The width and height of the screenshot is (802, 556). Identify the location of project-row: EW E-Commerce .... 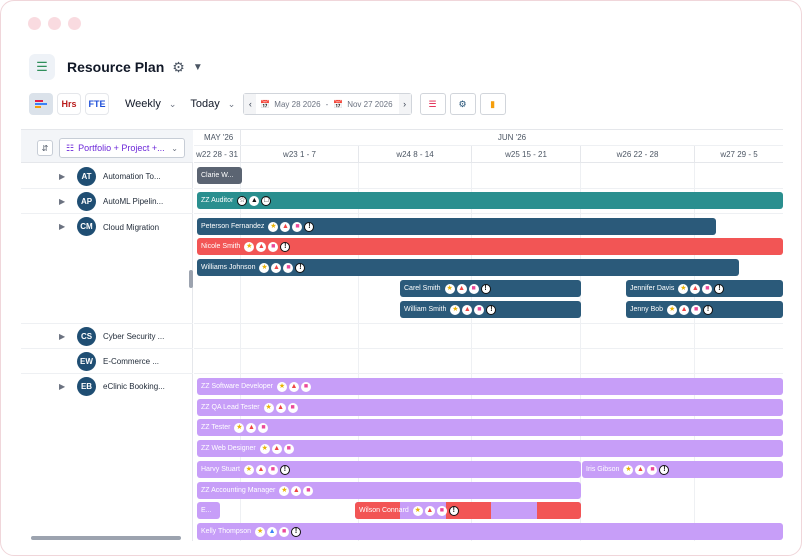
(107, 361).